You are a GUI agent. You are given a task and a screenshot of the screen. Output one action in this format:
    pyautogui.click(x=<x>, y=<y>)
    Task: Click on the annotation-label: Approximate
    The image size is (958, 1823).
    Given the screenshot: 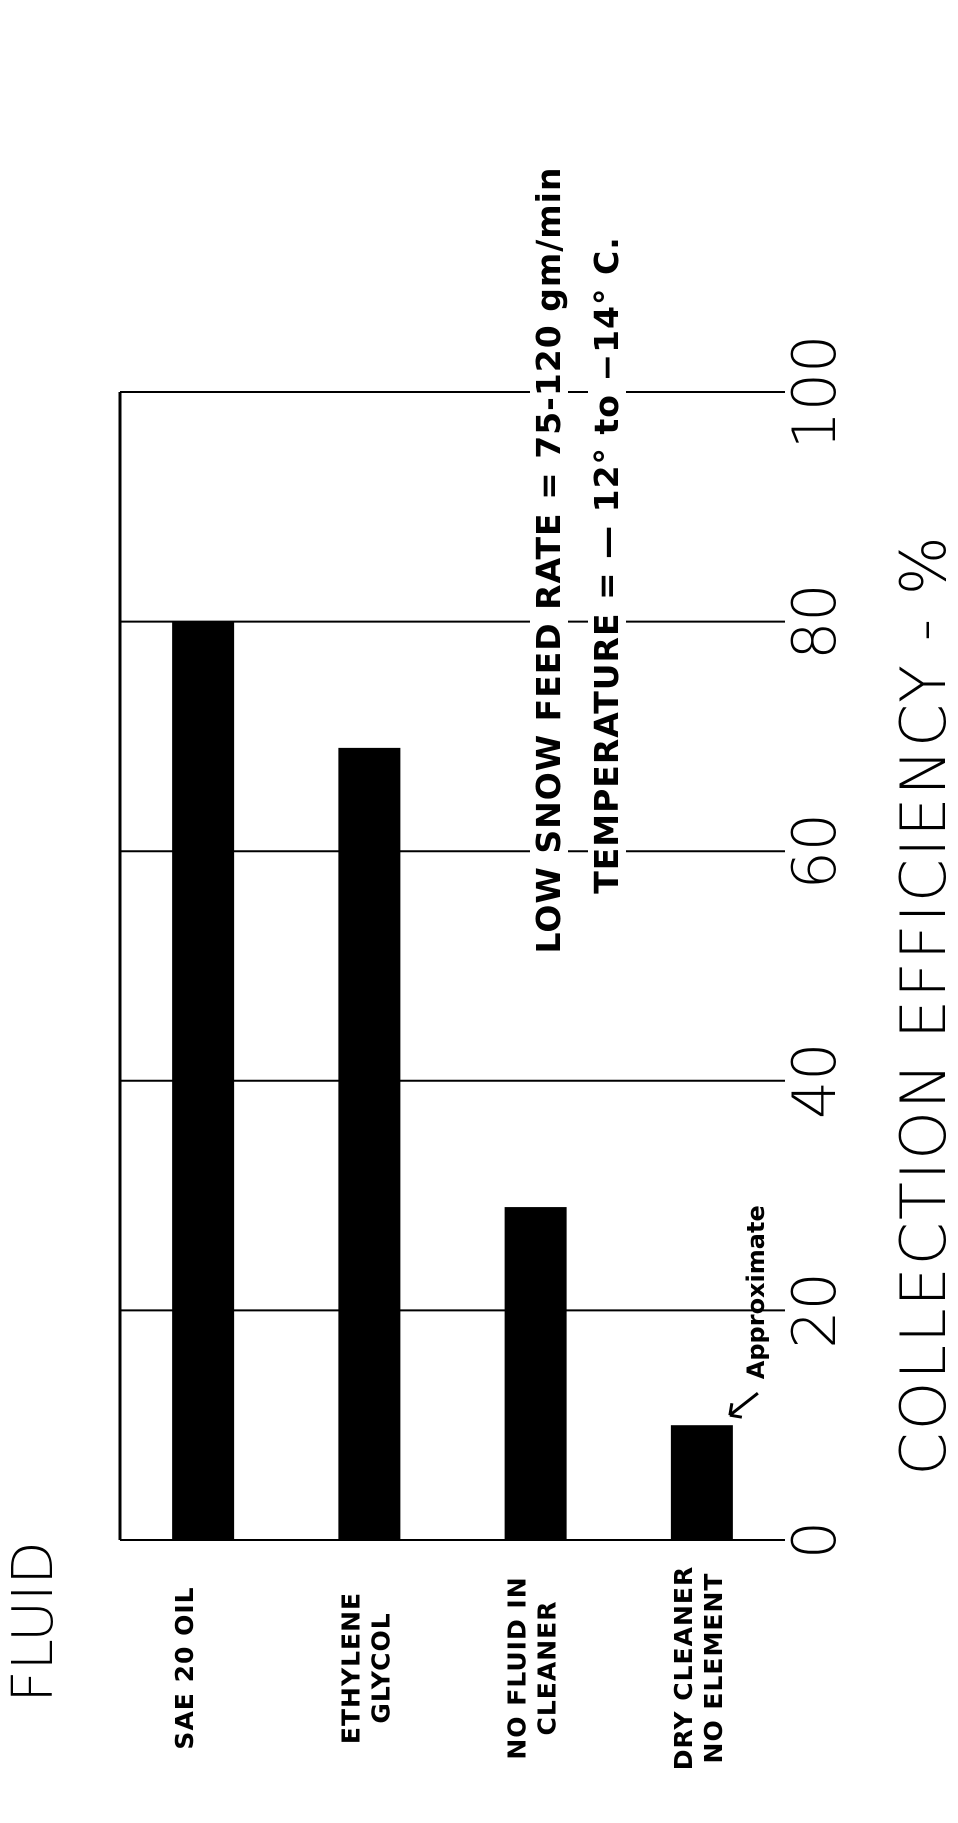 What is the action you would take?
    pyautogui.click(x=756, y=1292)
    